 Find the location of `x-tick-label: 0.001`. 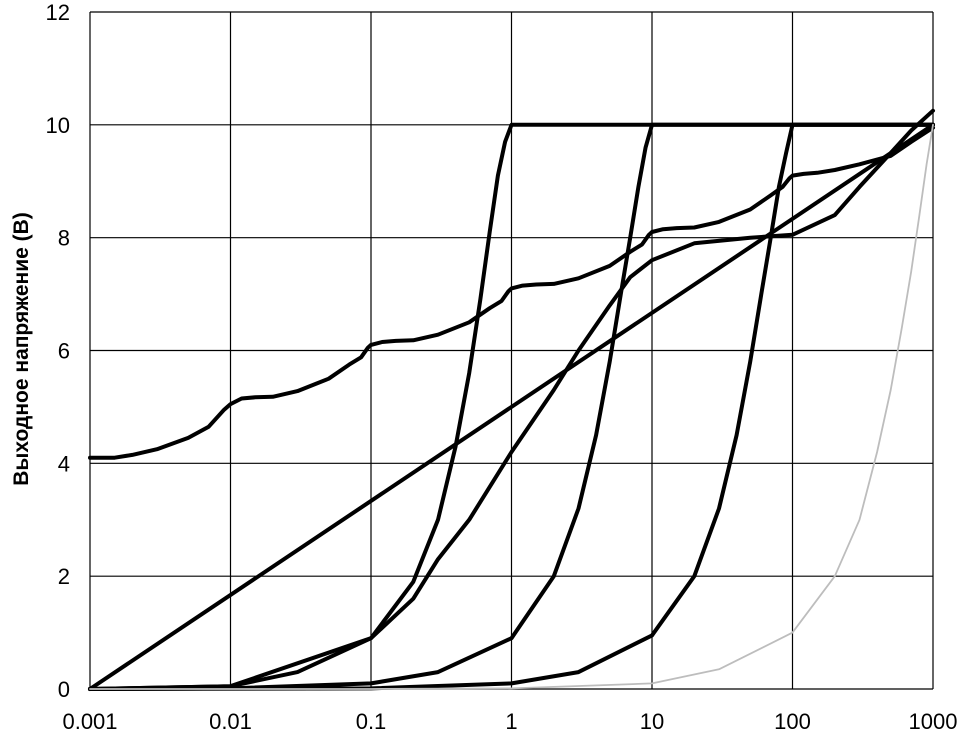

x-tick-label: 0.001 is located at coordinates (89, 721).